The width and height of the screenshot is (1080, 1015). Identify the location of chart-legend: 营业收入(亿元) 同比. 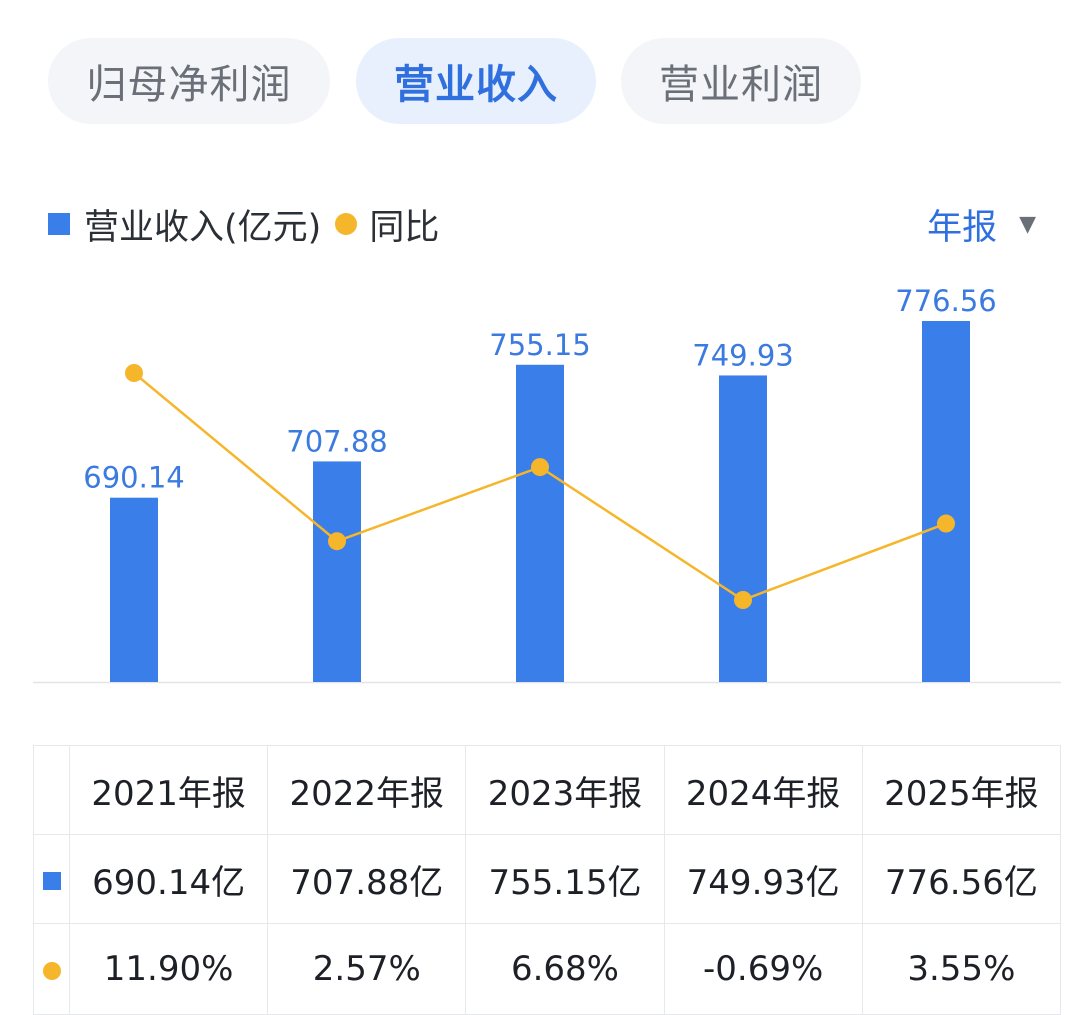
(243, 224).